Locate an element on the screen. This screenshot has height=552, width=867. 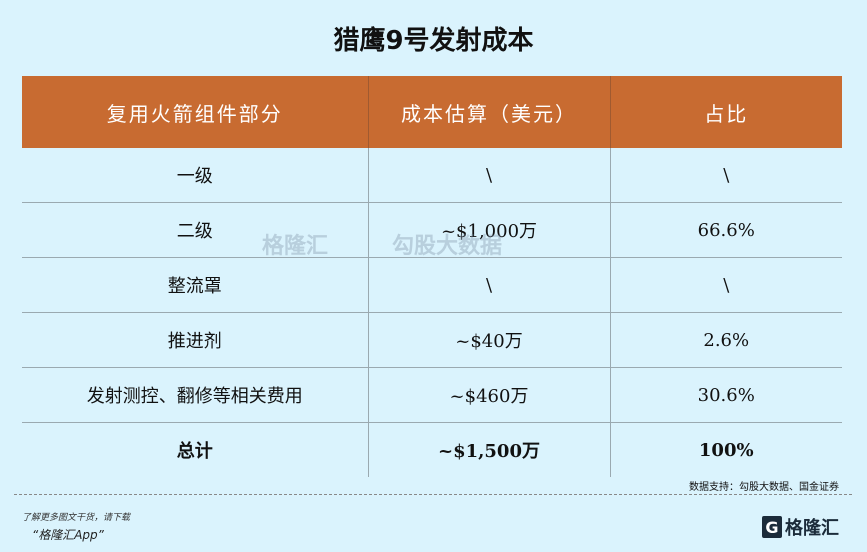
header-component: 复用火箭组件部分 is located at coordinates (195, 112).